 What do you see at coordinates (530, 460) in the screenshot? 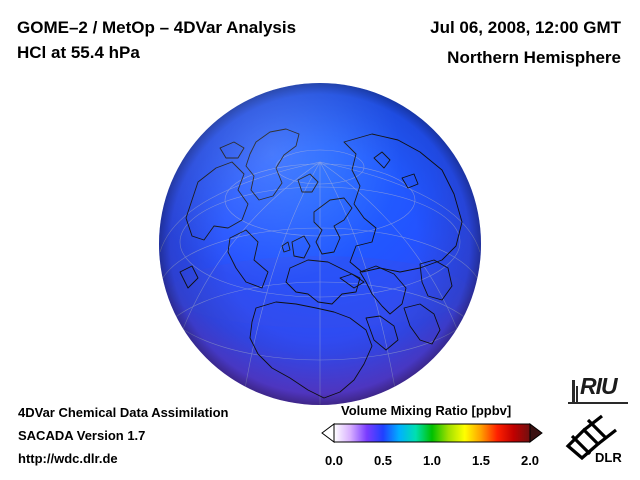
I see `colorbar-tick-label: 2.0` at bounding box center [530, 460].